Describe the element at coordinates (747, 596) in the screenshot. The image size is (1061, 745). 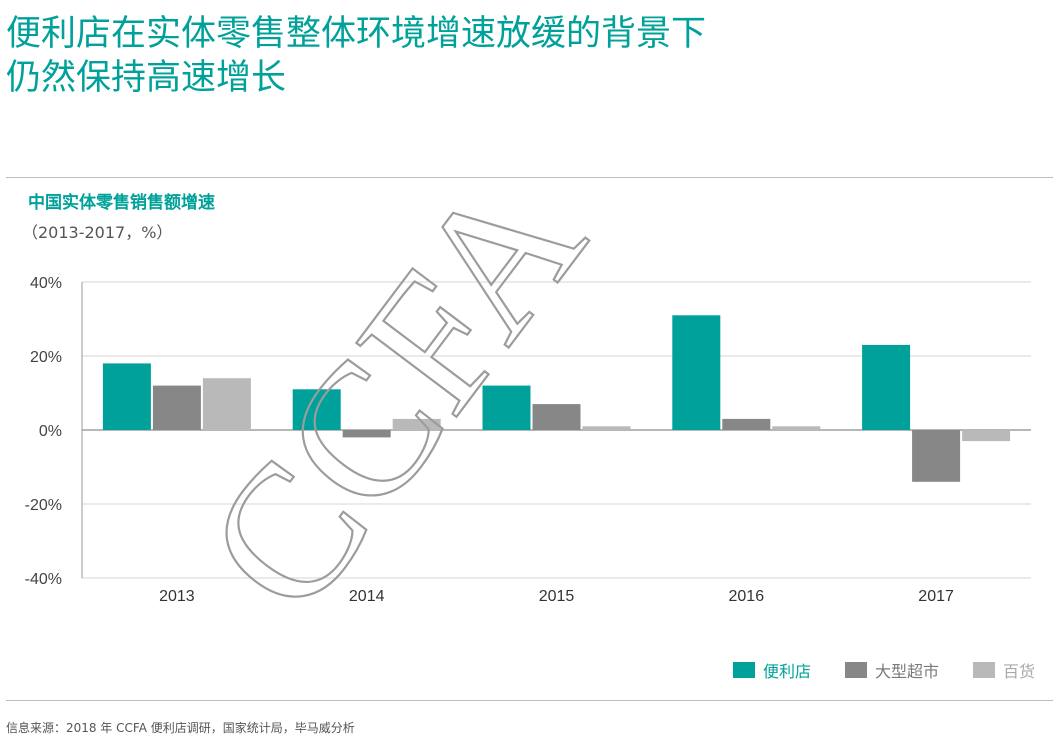
I see `x-tick-label: 2016` at that location.